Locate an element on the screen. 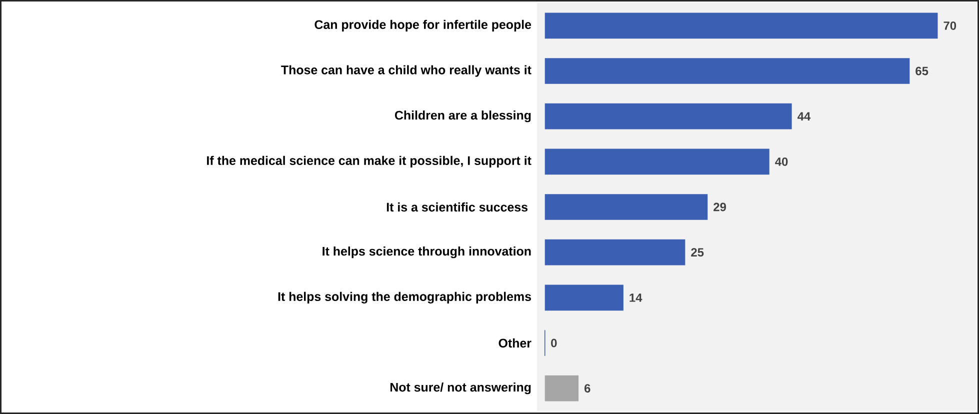 The height and width of the screenshot is (414, 979). data-label: 0 is located at coordinates (554, 343).